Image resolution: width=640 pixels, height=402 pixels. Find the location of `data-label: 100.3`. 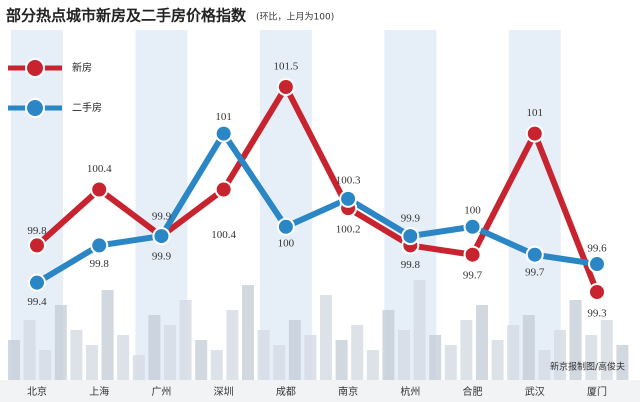

data-label: 100.3 is located at coordinates (348, 180).